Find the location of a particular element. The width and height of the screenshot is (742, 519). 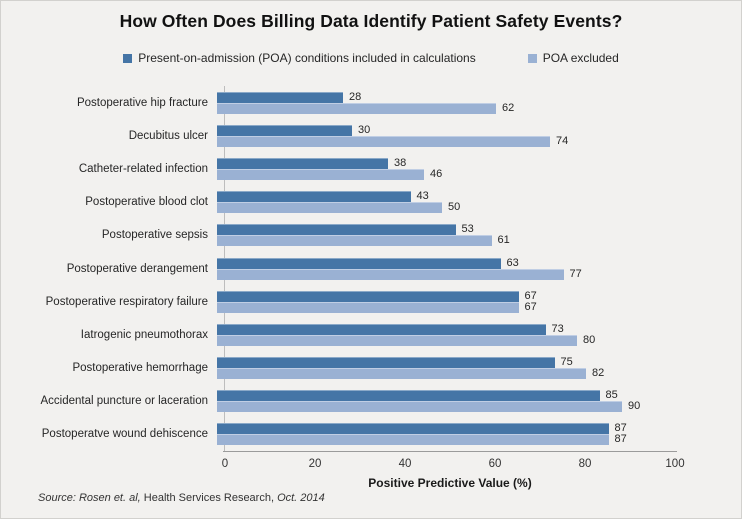

chart-row: Decubitus ulcer 30 74 is located at coordinates (371, 135).